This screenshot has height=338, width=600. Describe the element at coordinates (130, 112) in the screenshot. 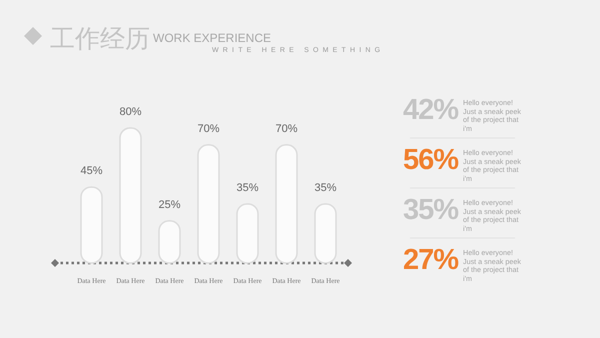

I see `data-label: 80%` at that location.